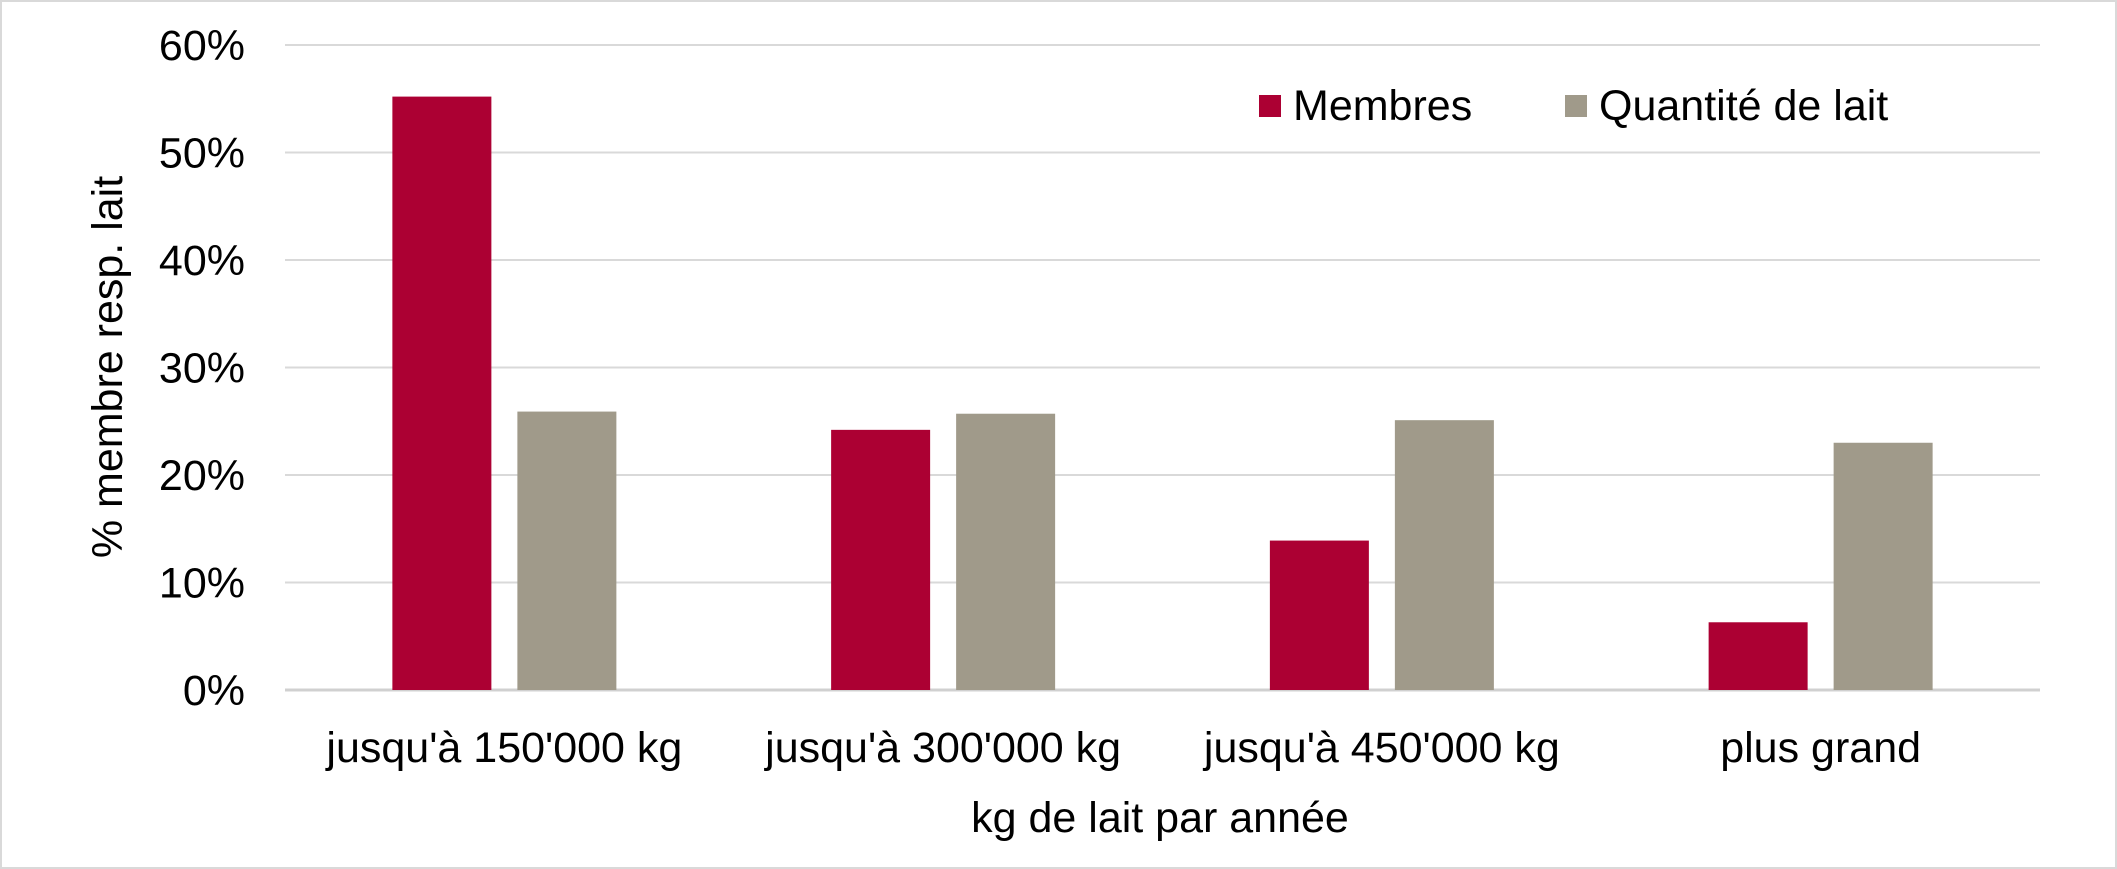 This screenshot has width=2117, height=869. Describe the element at coordinates (202, 154) in the screenshot. I see `y-tick-label: 50%` at that location.